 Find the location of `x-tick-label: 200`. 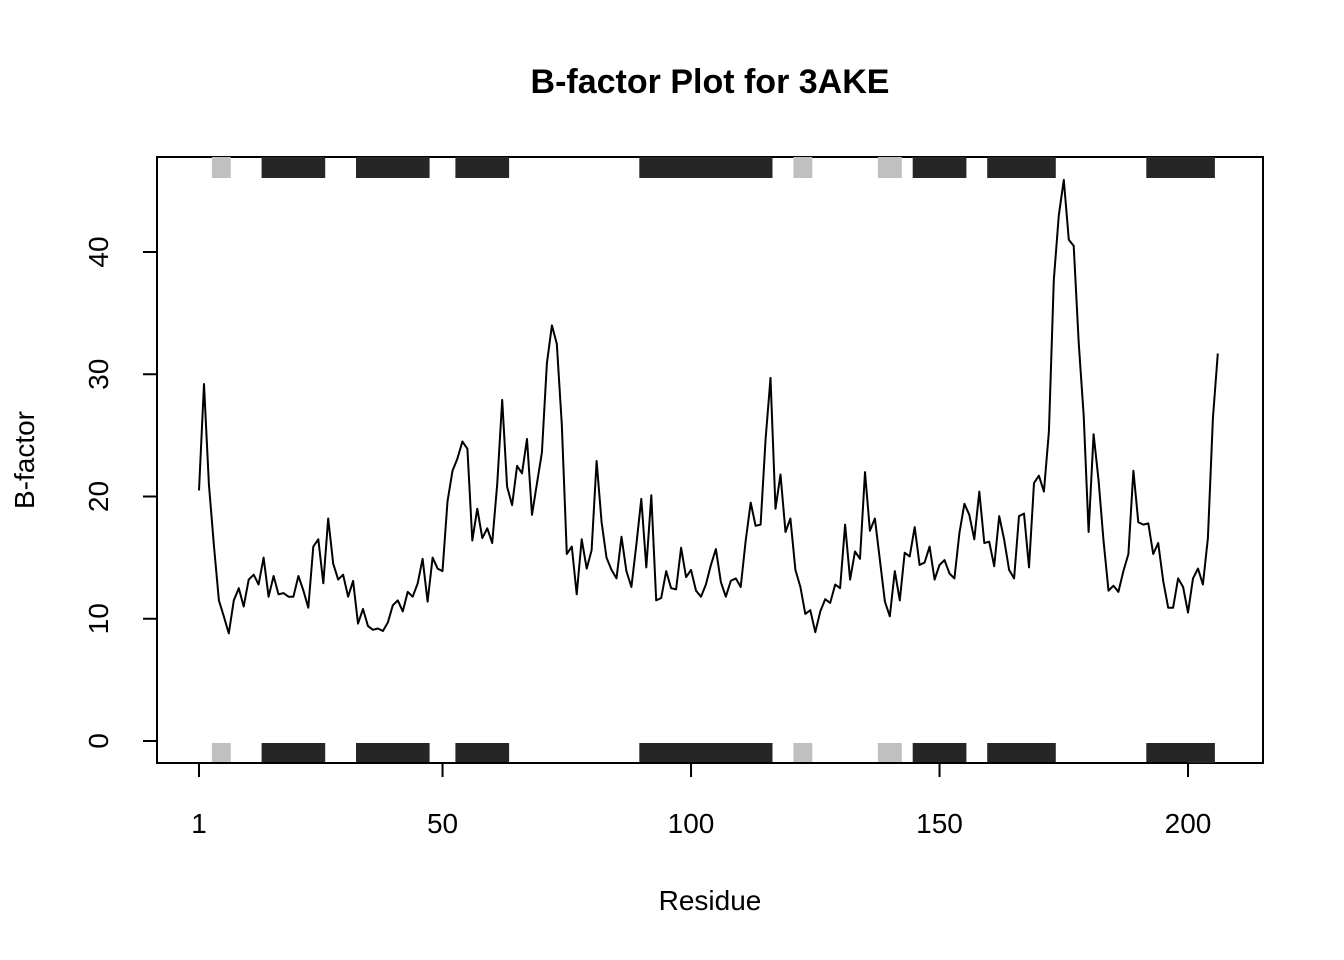

x-tick-label: 200 is located at coordinates (1188, 823).